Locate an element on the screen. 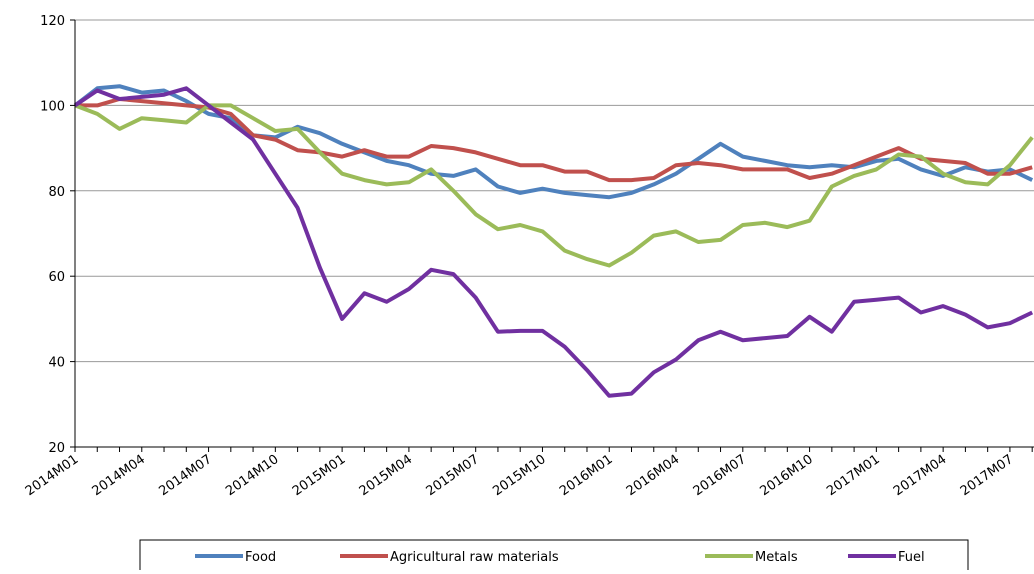  legend-label: Food is located at coordinates (260, 557).